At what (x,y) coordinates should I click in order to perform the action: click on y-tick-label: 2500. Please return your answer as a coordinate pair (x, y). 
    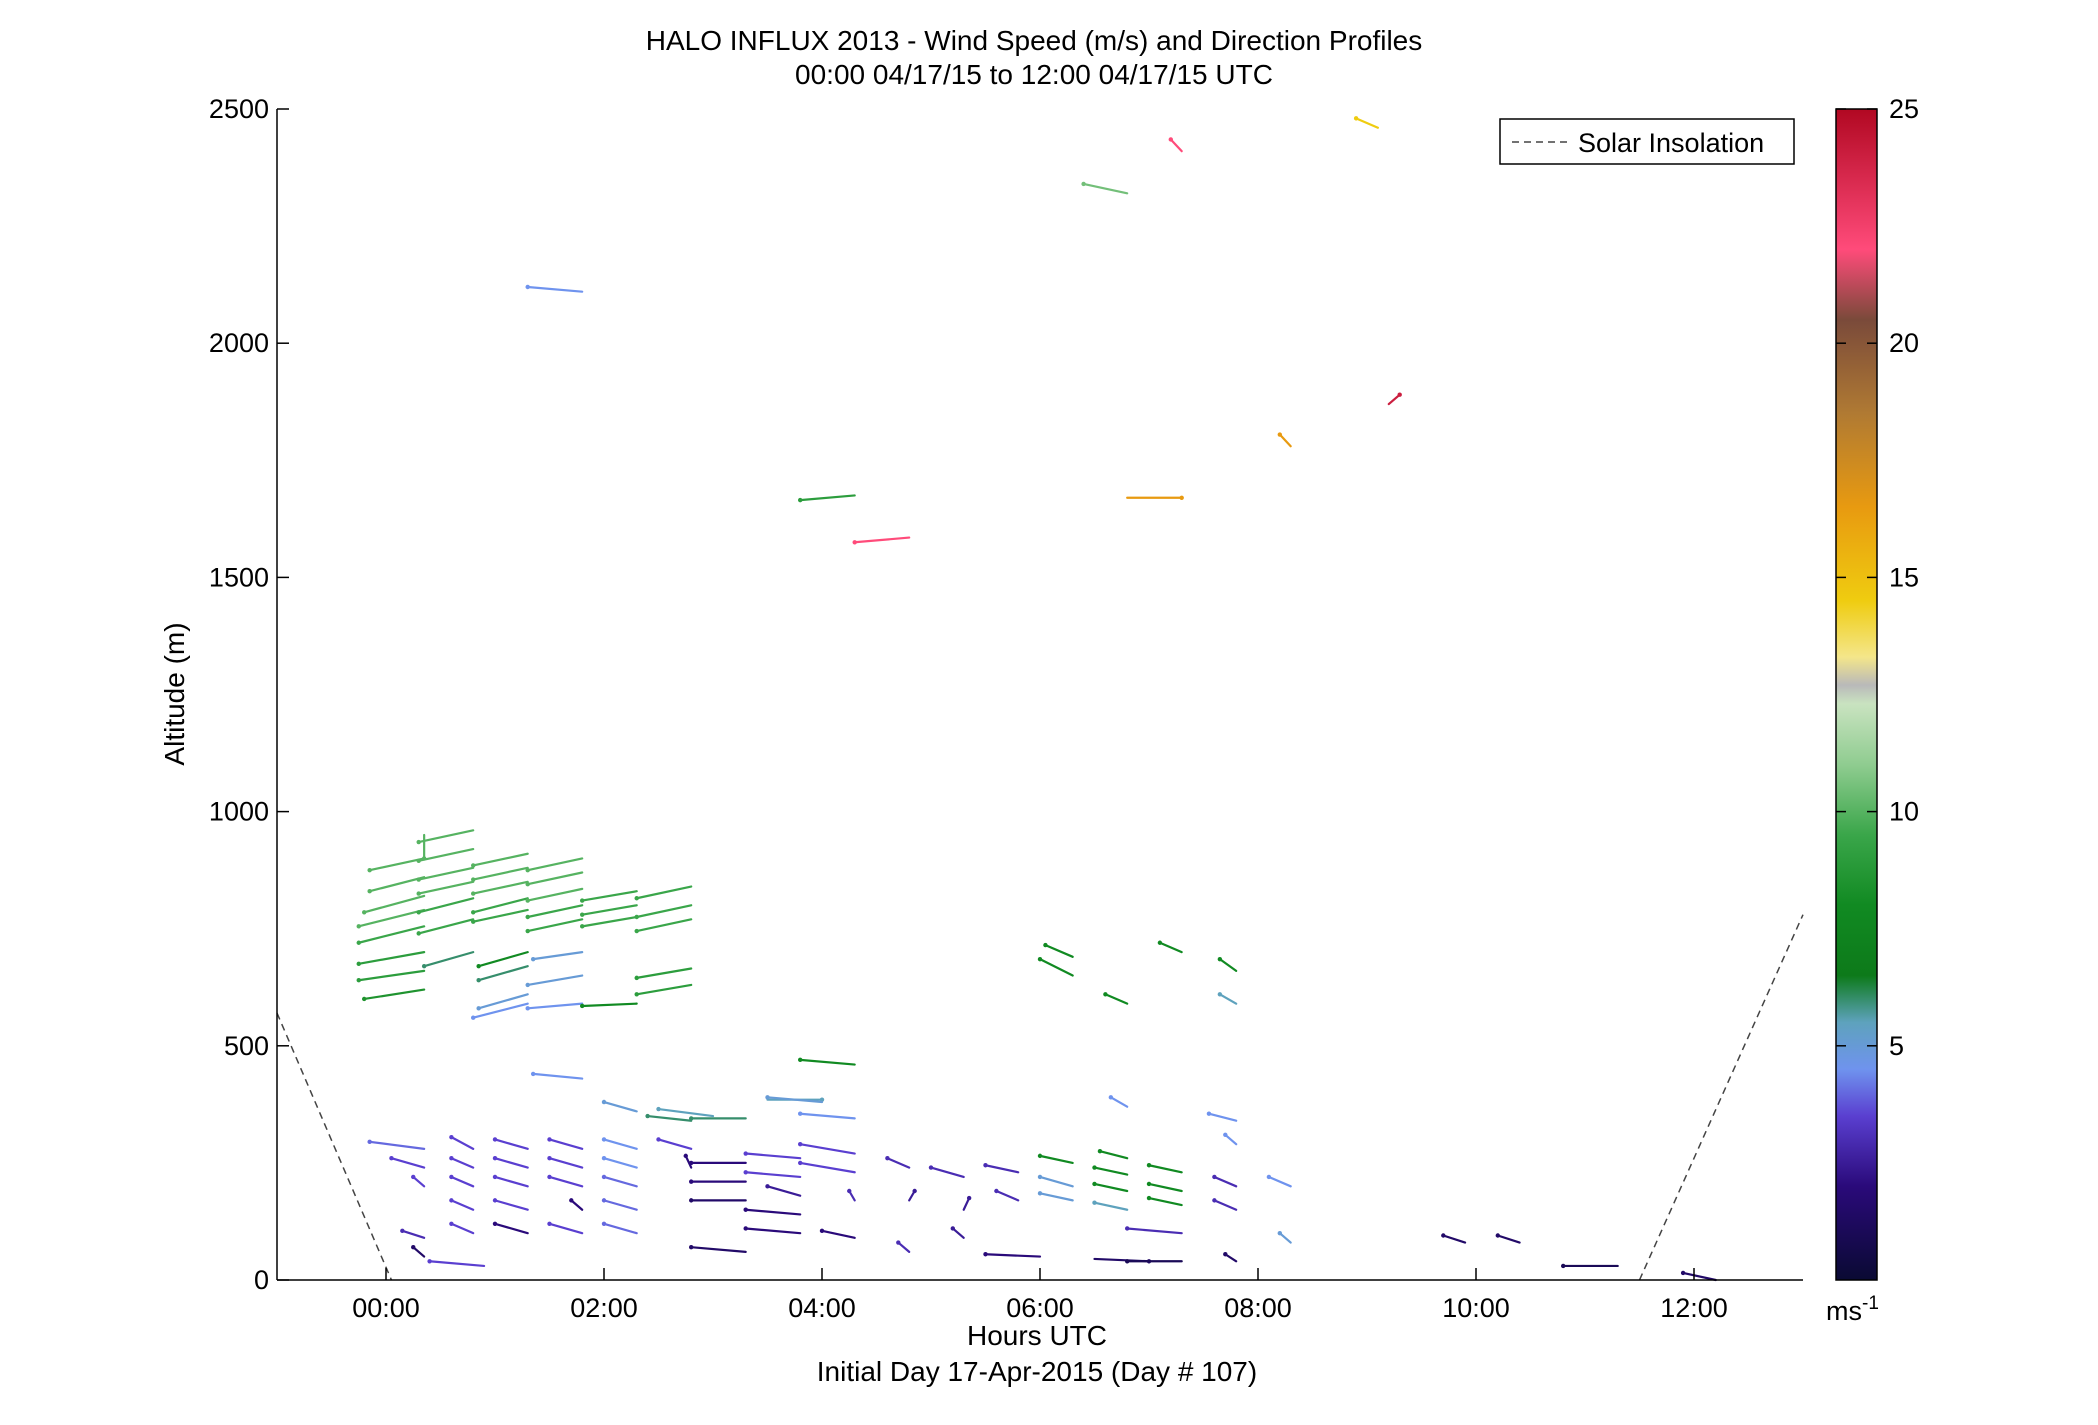
    Looking at the image, I should click on (239, 109).